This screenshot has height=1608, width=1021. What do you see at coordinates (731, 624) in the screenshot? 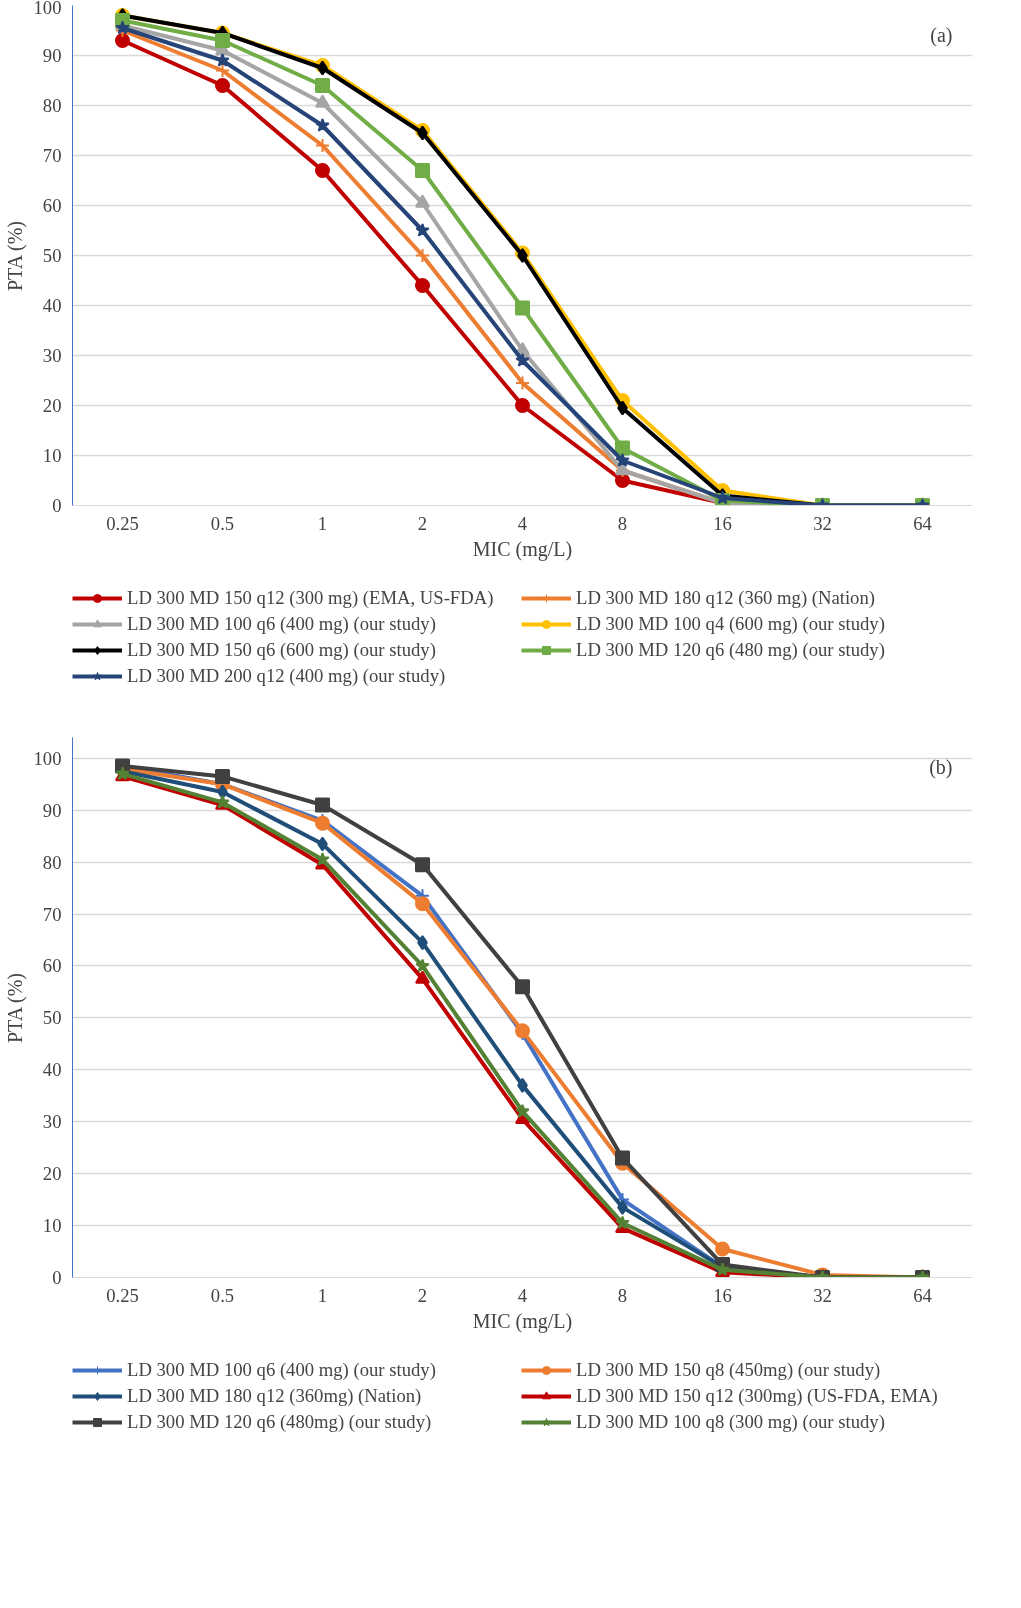
I see `legend-label: LD 300 MD 100 q4 (600 mg) (our study)` at bounding box center [731, 624].